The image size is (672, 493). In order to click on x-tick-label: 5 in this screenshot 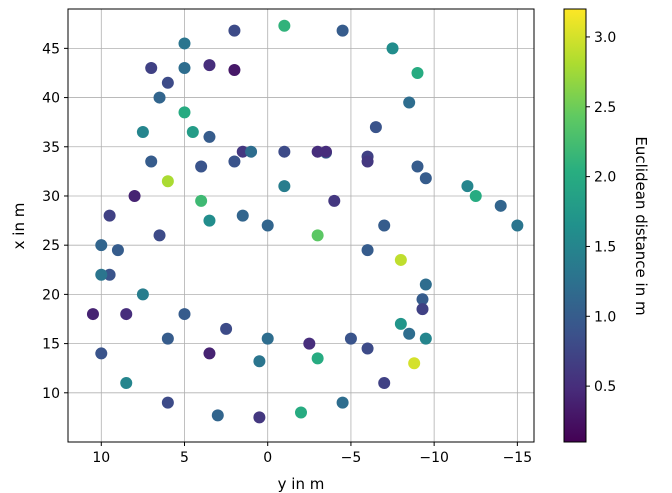, I will do `click(184, 458)`.